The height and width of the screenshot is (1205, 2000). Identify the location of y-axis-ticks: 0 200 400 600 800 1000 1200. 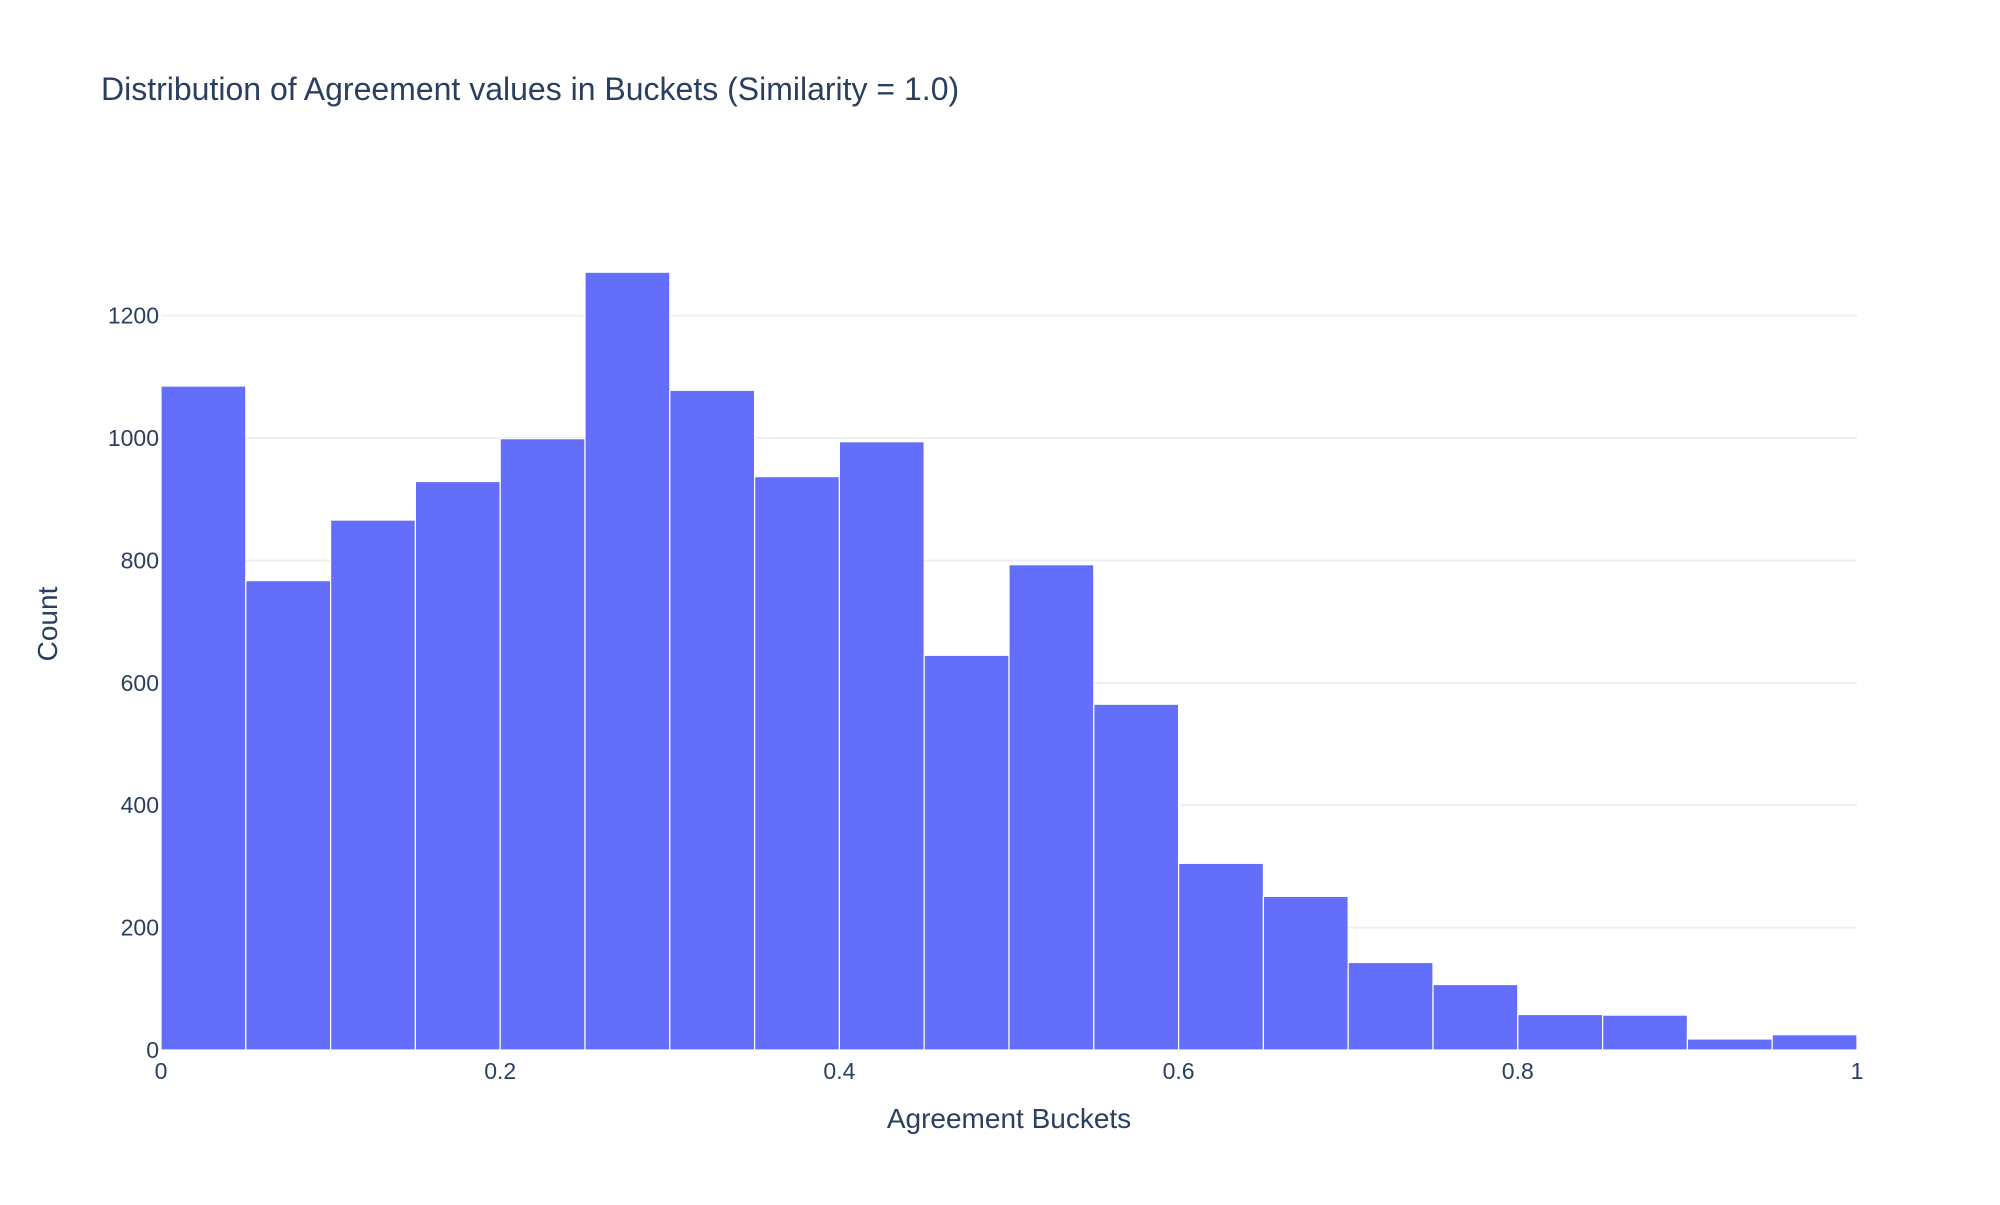
(133, 683).